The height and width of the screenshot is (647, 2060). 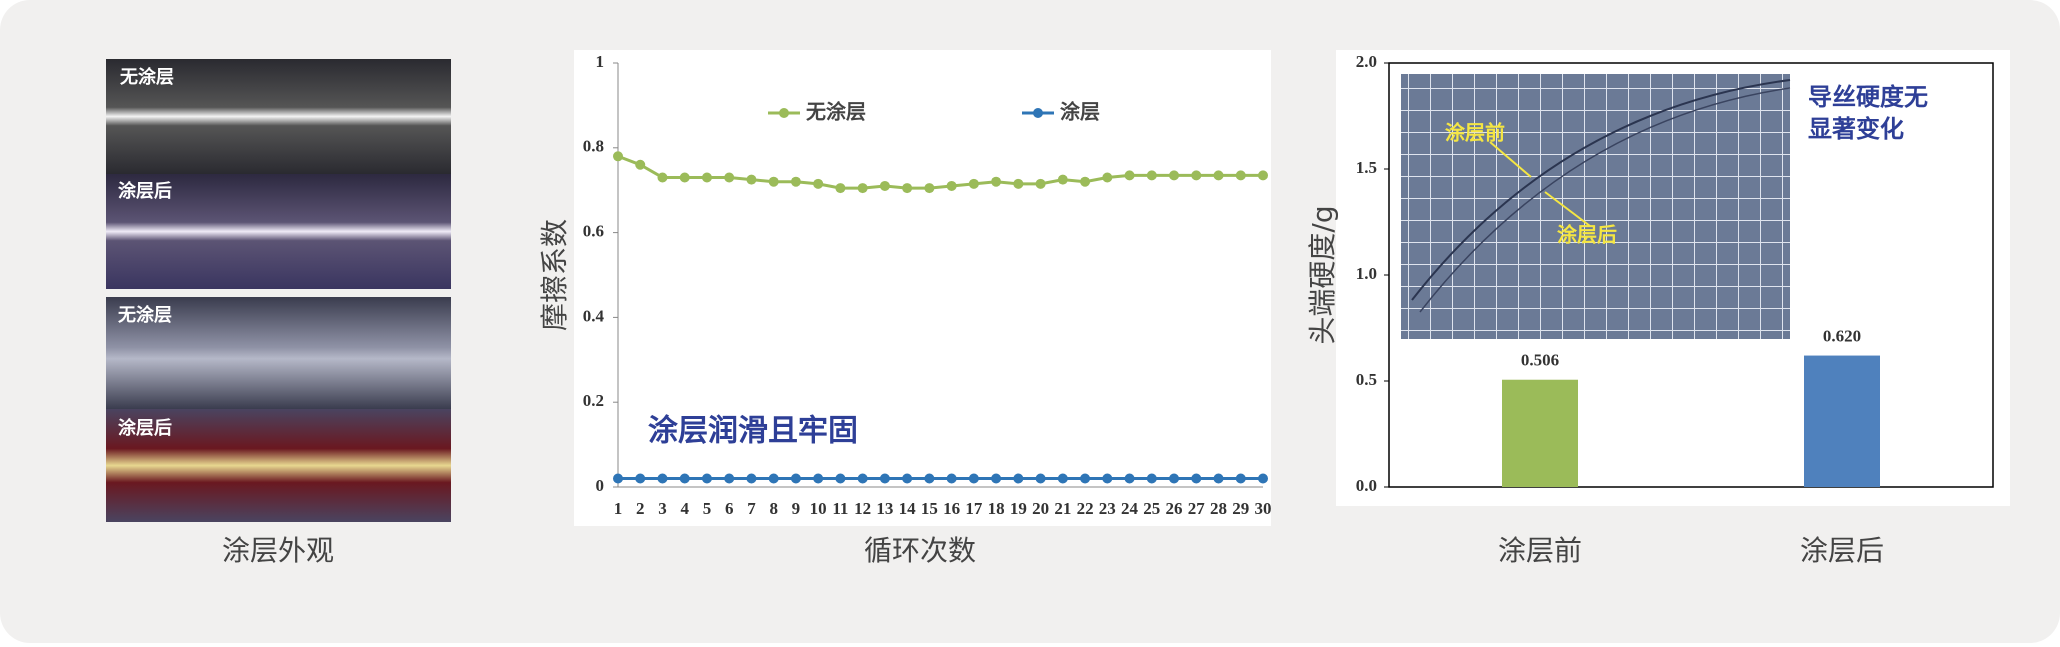 I want to click on x-tick-label: 19, so click(x=1018, y=508).